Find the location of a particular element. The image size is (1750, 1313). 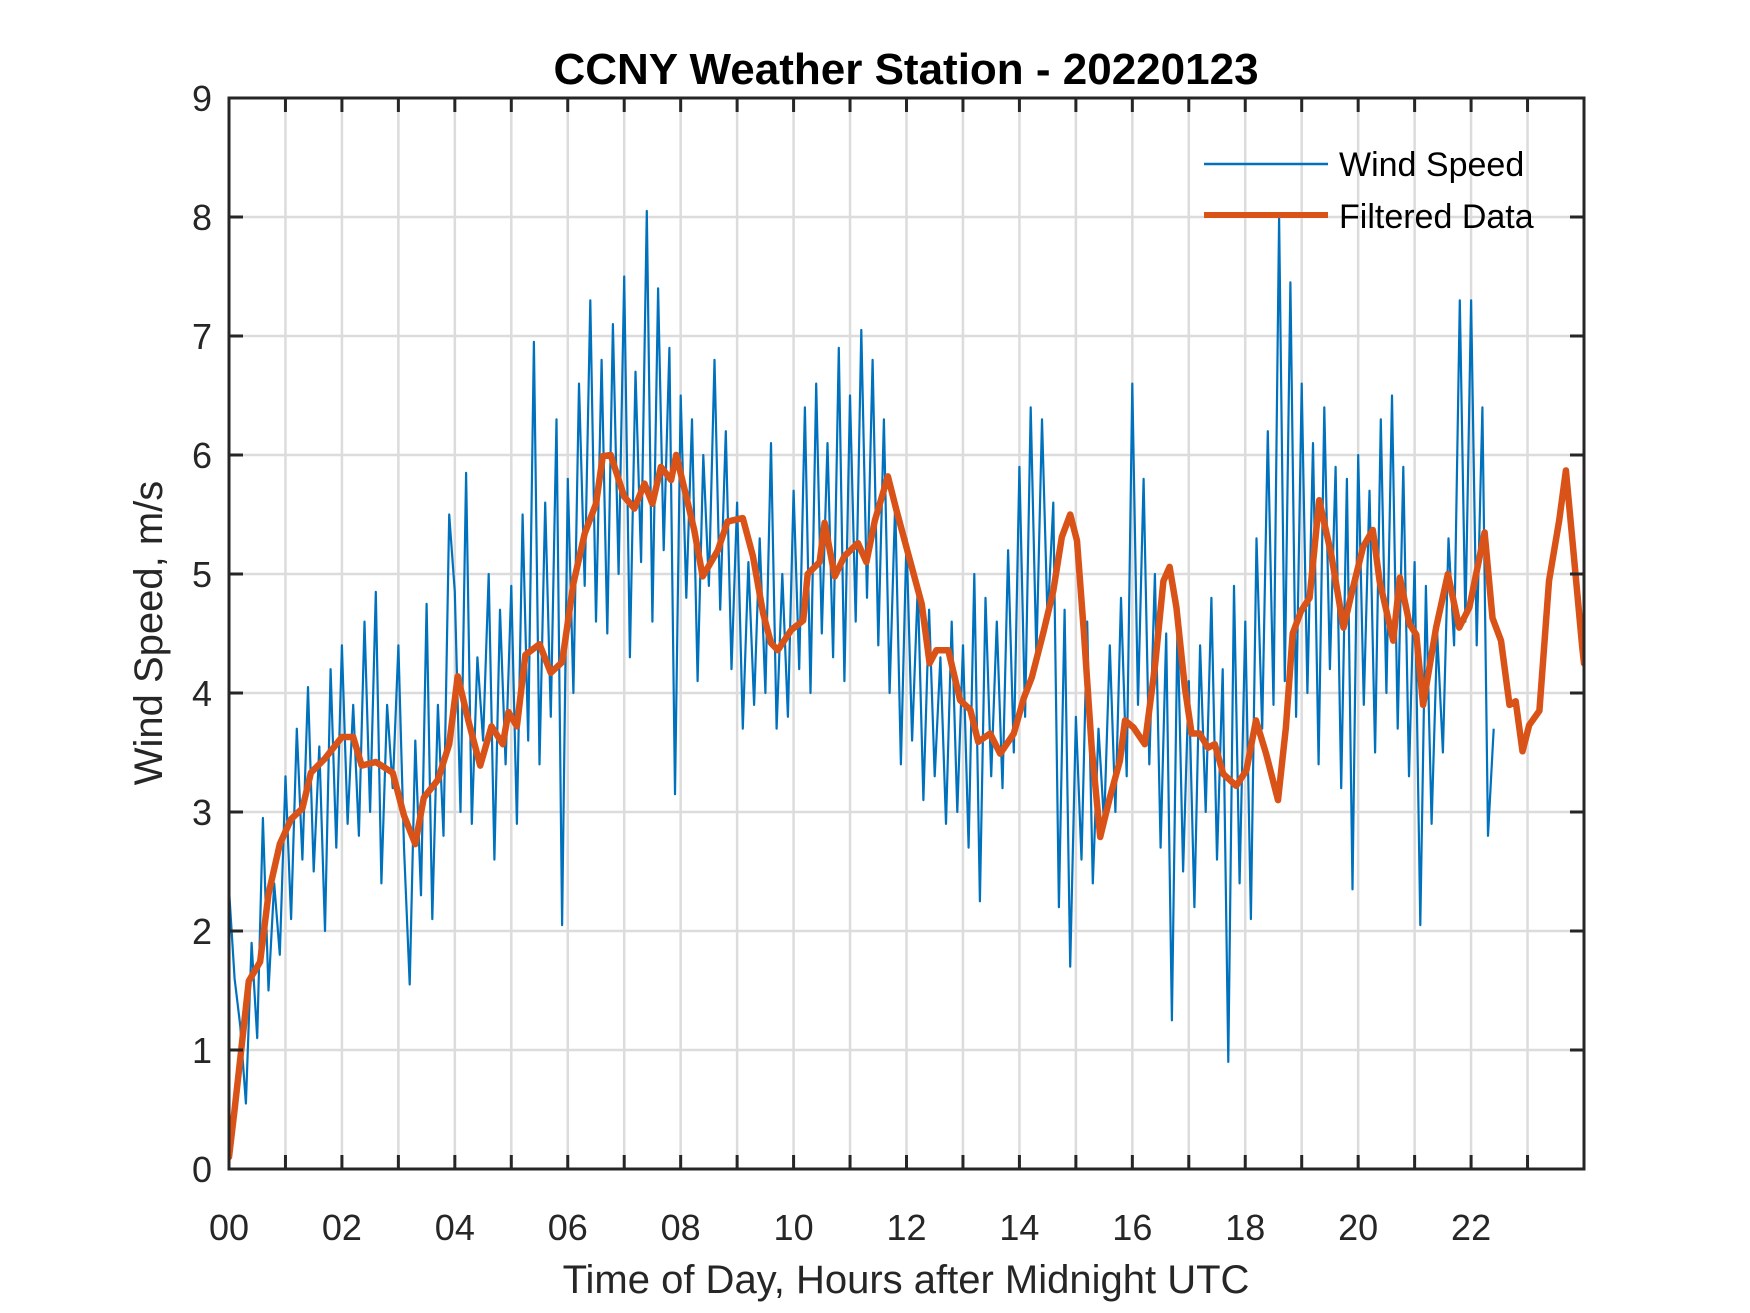

y-tick-label: 9 is located at coordinates (202, 98).